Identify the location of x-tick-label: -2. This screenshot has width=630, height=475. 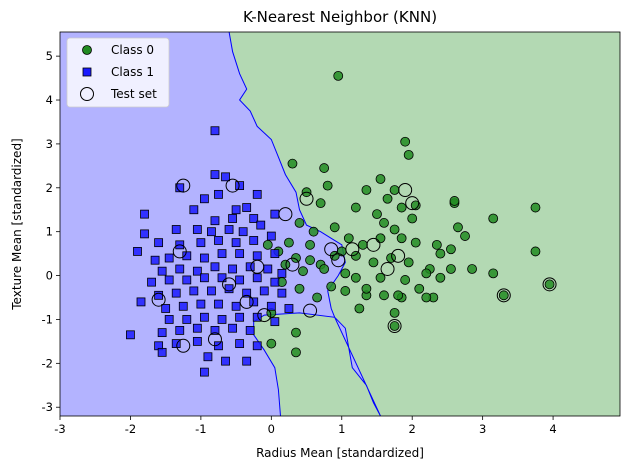
(130, 429).